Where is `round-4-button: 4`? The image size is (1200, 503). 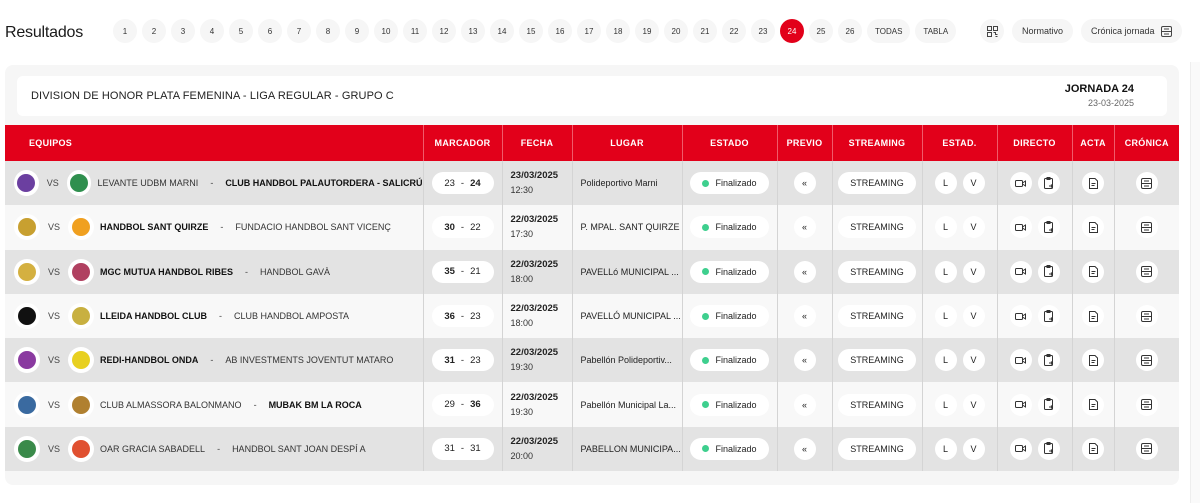 round-4-button: 4 is located at coordinates (212, 31).